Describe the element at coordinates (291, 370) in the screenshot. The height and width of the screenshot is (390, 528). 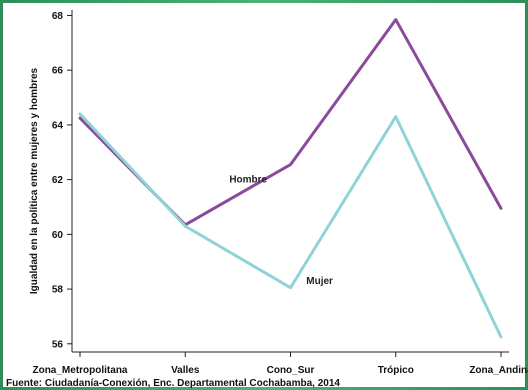
I see `x-tick-label: Cono_Sur` at that location.